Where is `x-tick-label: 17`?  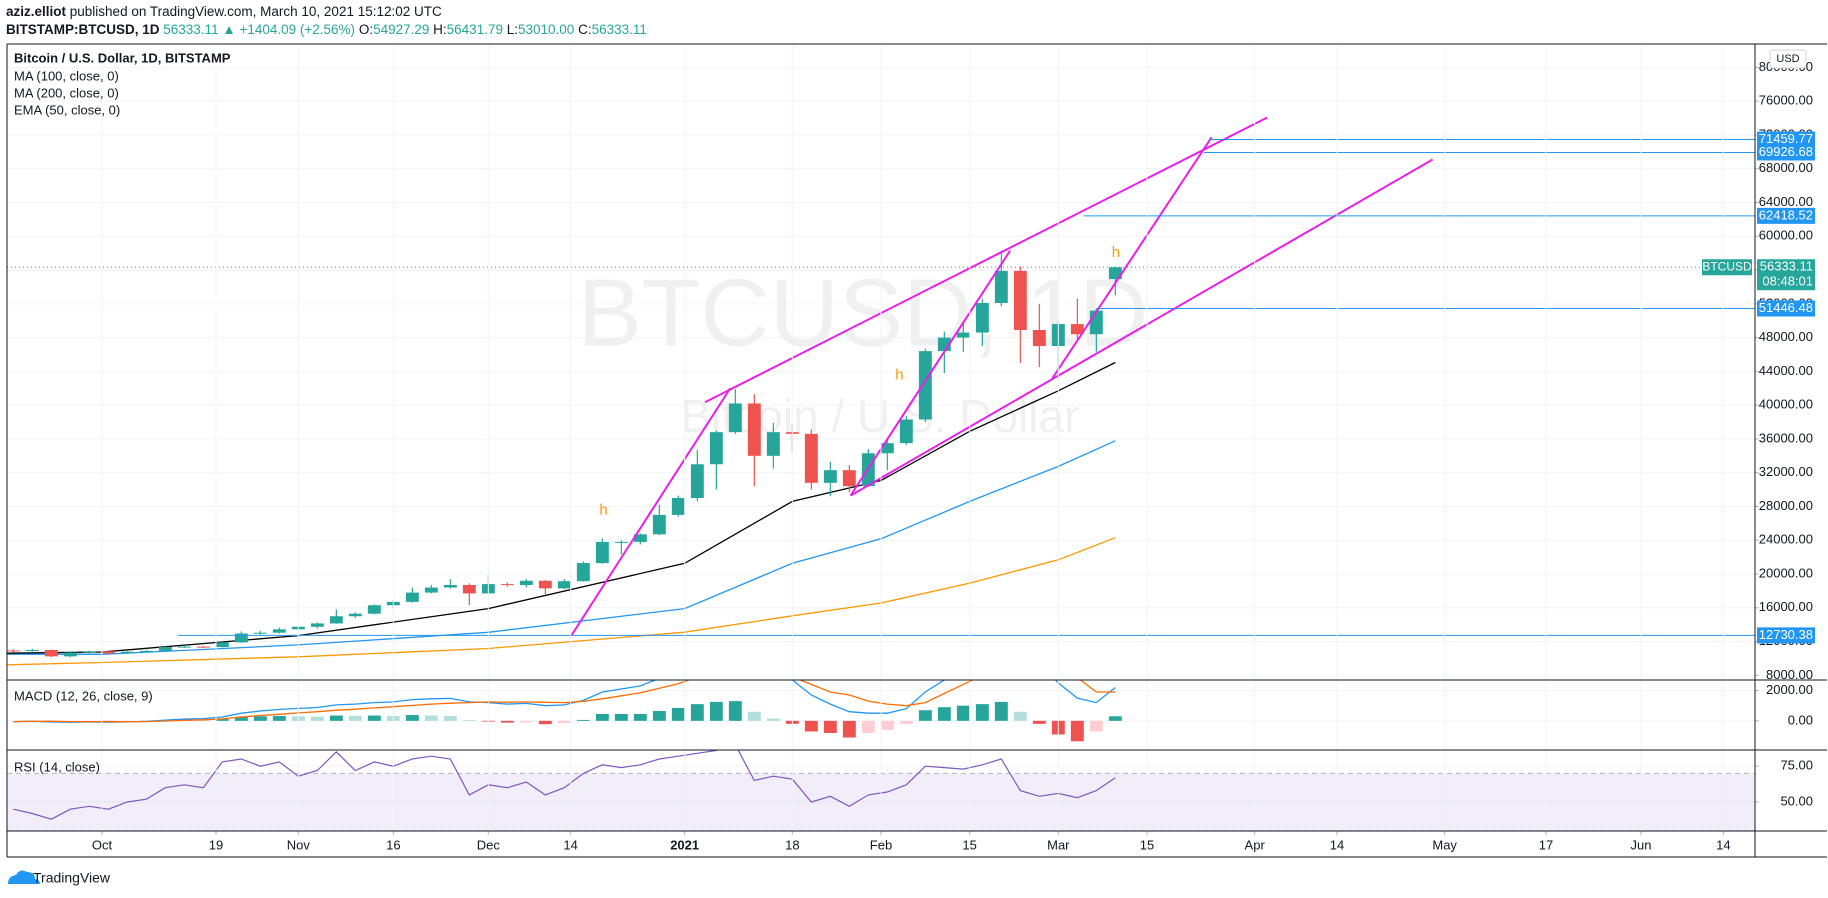 x-tick-label: 17 is located at coordinates (1546, 844).